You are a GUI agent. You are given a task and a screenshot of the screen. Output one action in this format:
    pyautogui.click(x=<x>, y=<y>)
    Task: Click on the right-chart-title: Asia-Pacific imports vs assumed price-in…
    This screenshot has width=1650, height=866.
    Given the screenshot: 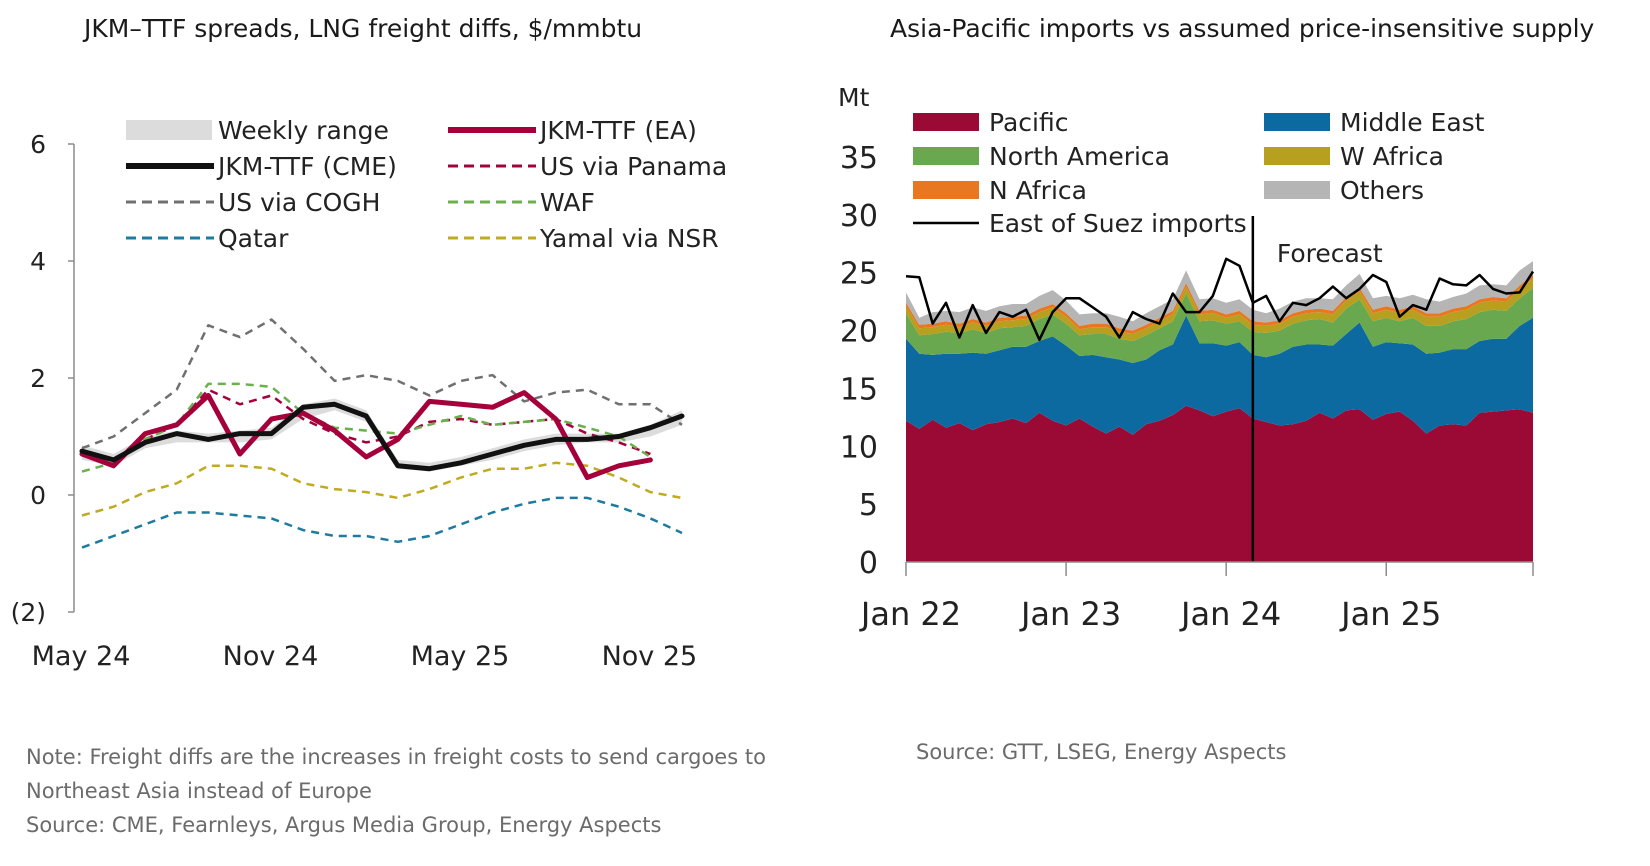 What is the action you would take?
    pyautogui.click(x=1242, y=28)
    